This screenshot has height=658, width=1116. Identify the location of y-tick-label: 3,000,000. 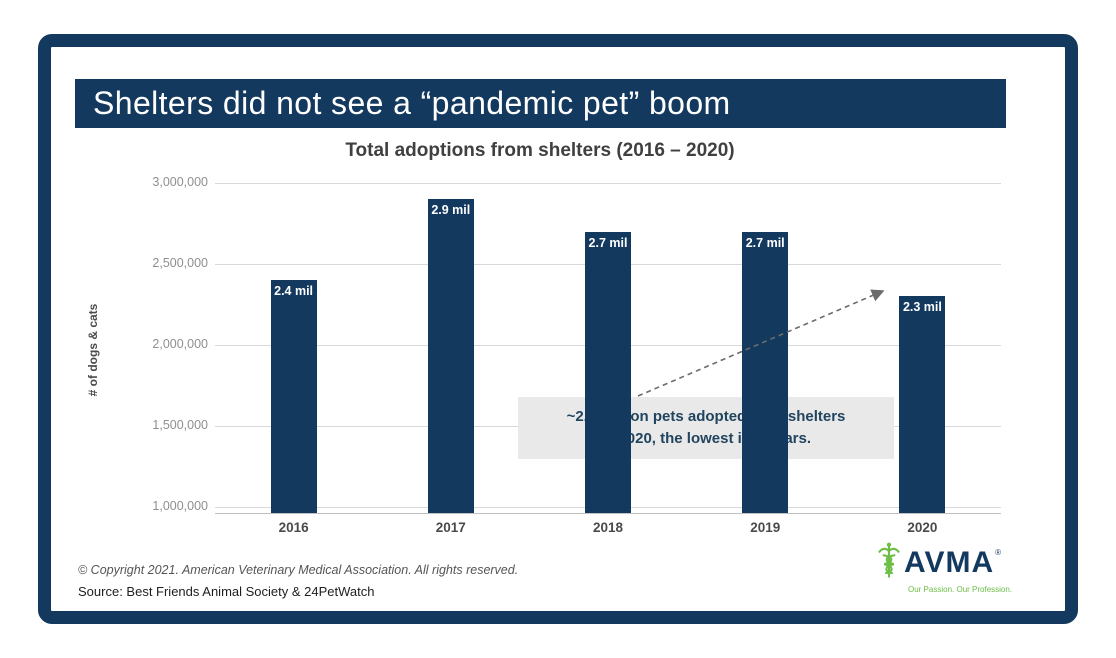
(180, 182).